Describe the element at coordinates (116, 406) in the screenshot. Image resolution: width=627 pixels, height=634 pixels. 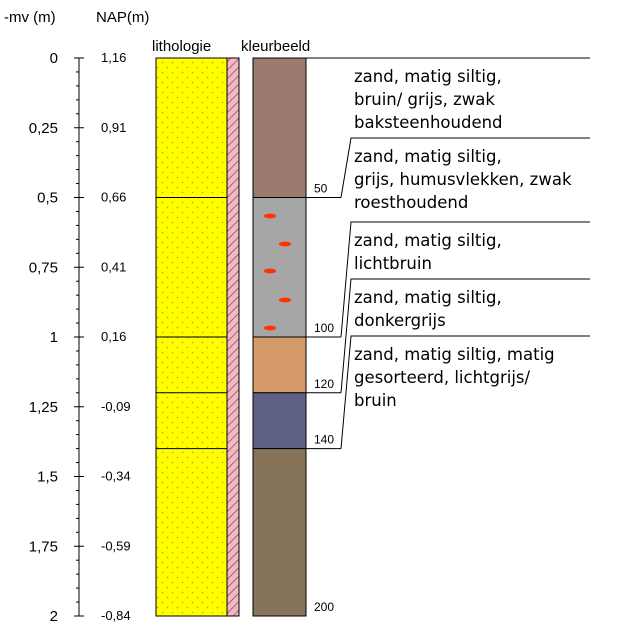
I see `nap-tick-label: -0,09` at that location.